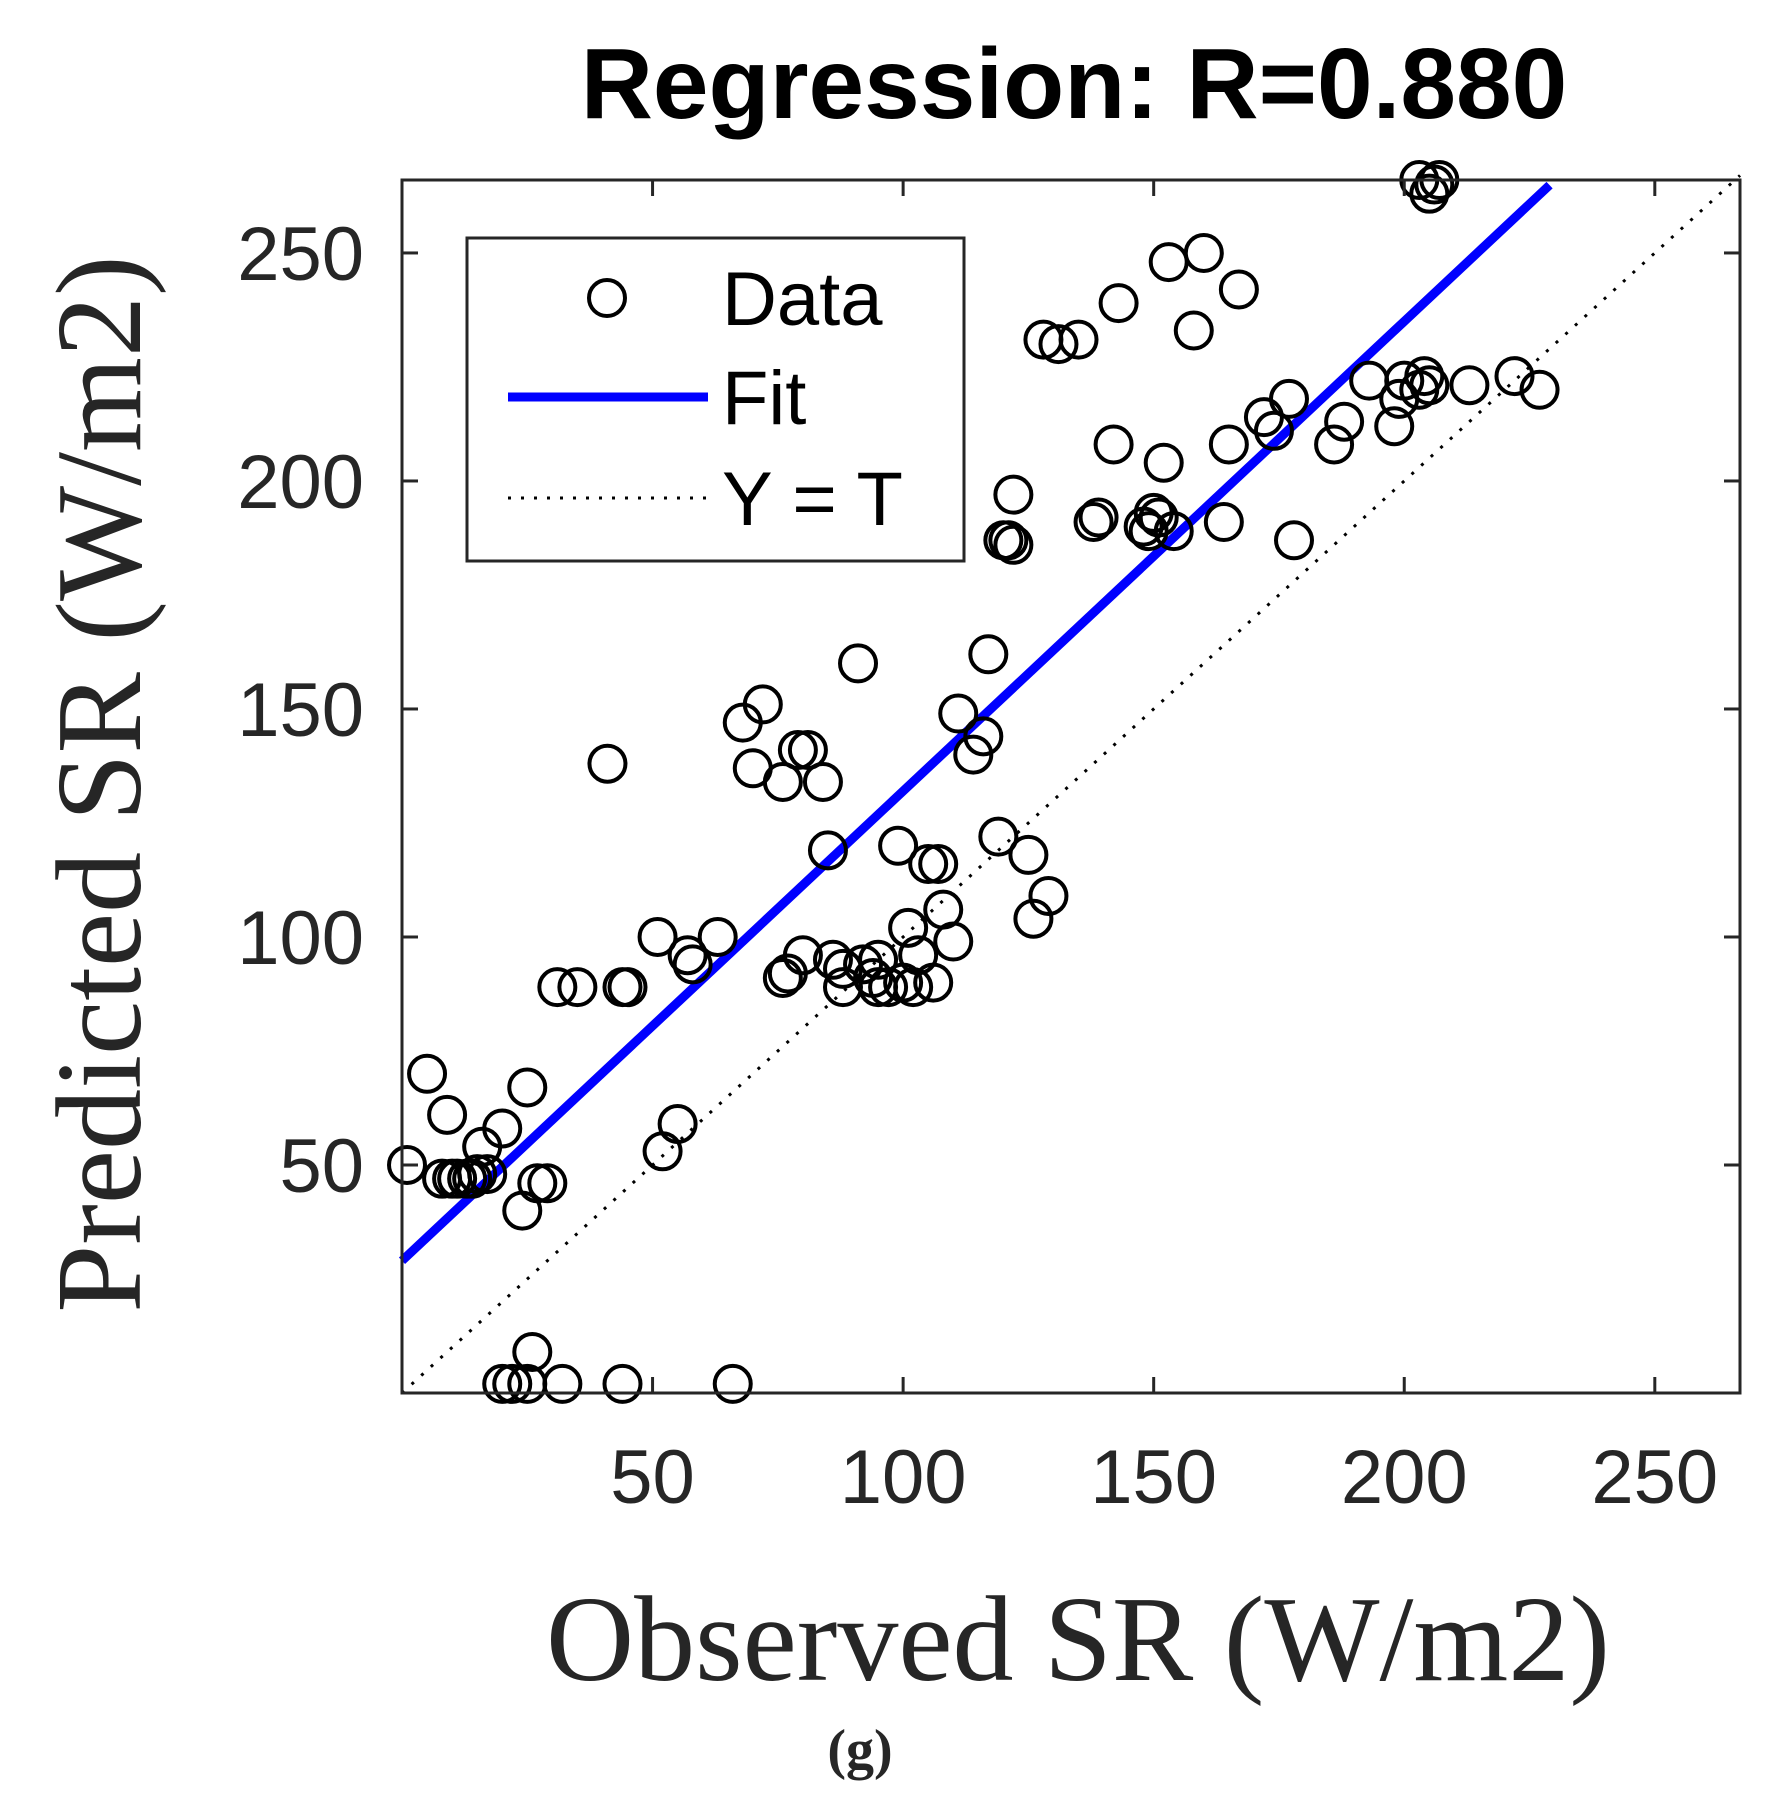 The image size is (1781, 1803). What do you see at coordinates (903, 1477) in the screenshot?
I see `x-tick-label: 100` at bounding box center [903, 1477].